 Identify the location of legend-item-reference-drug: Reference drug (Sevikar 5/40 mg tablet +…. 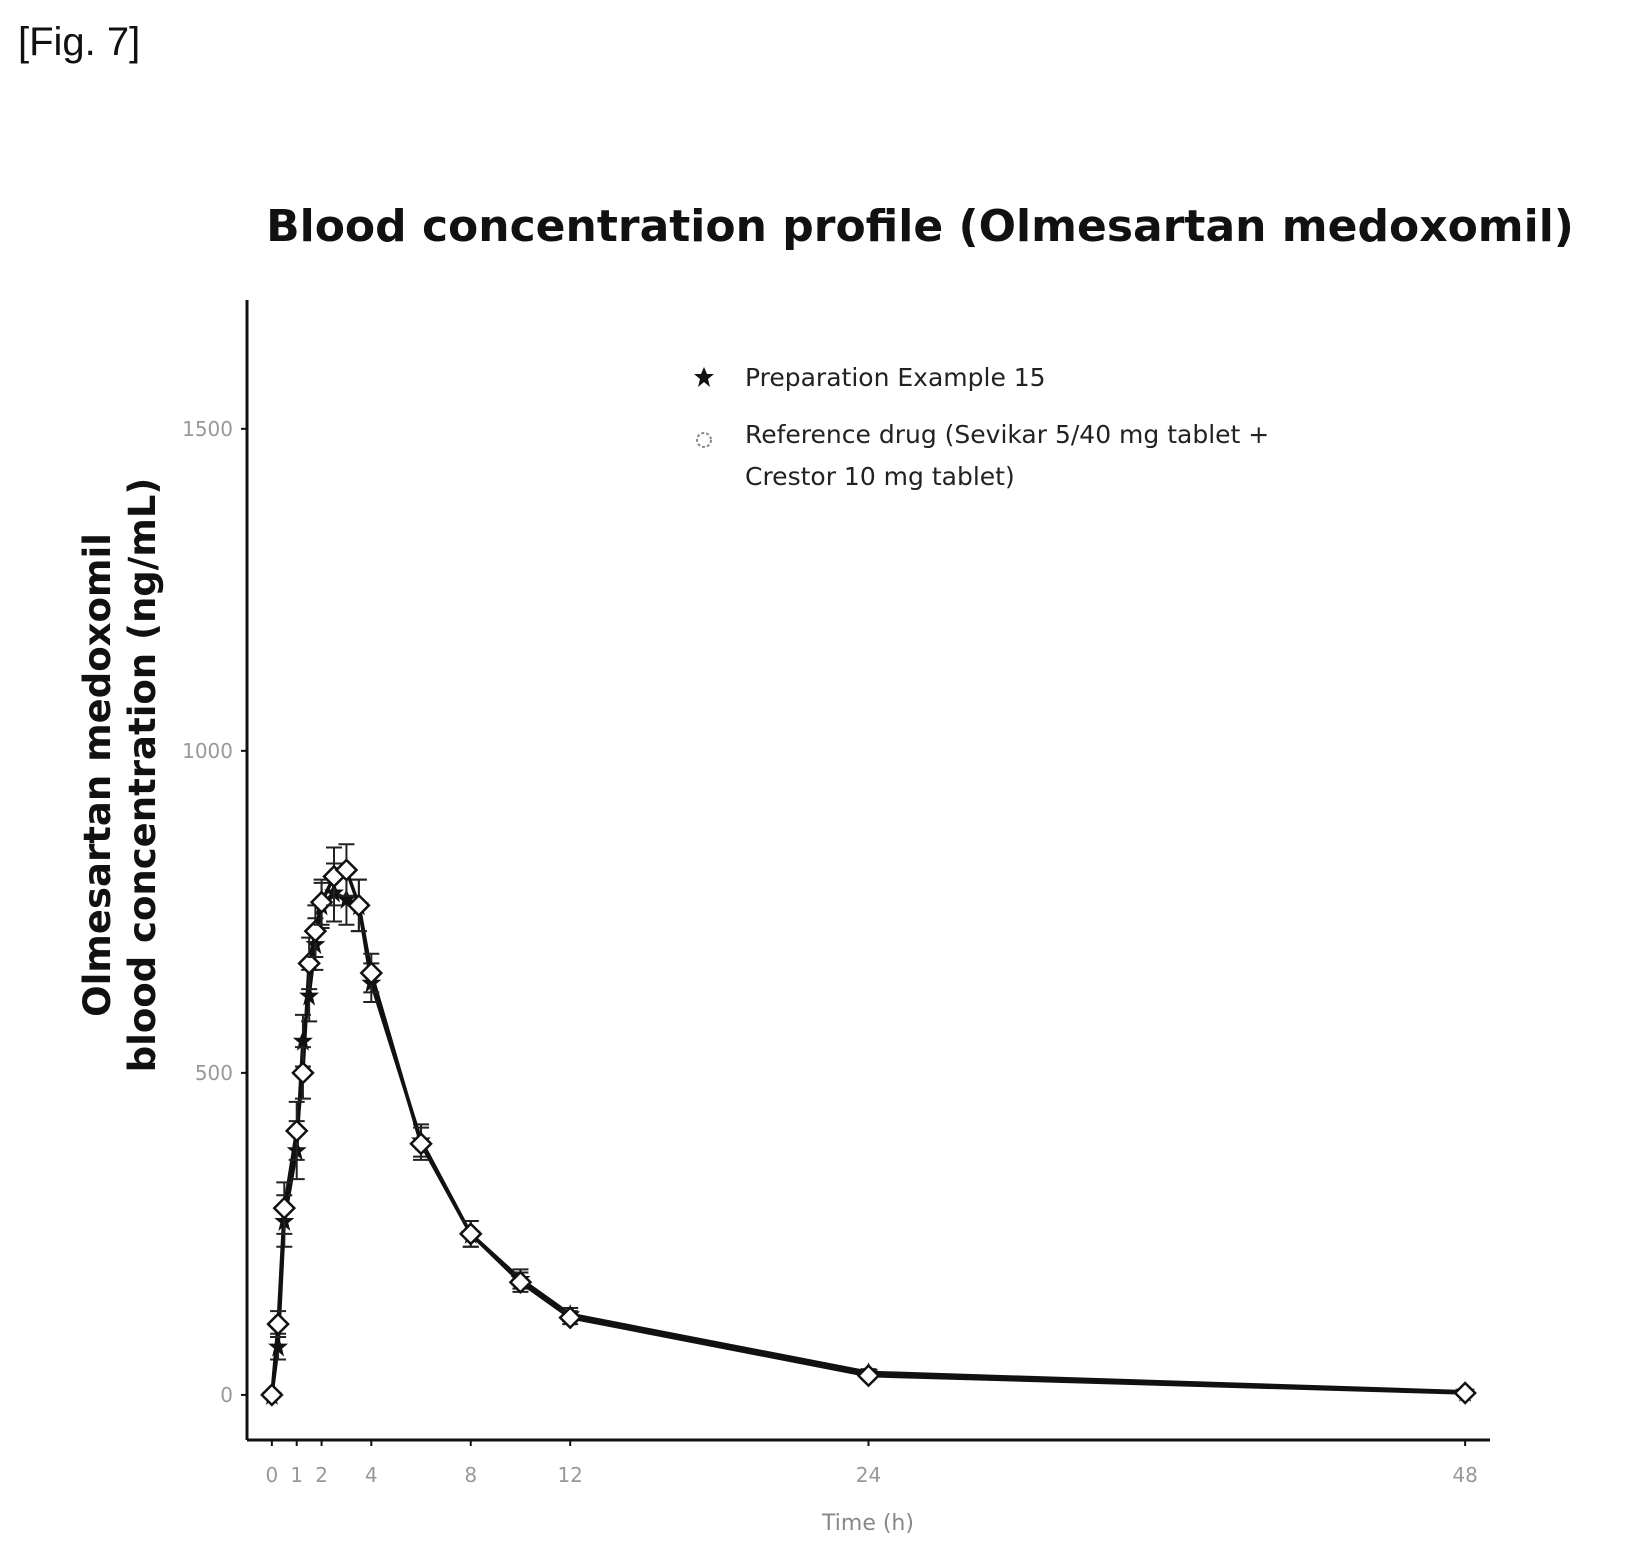
(982, 455).